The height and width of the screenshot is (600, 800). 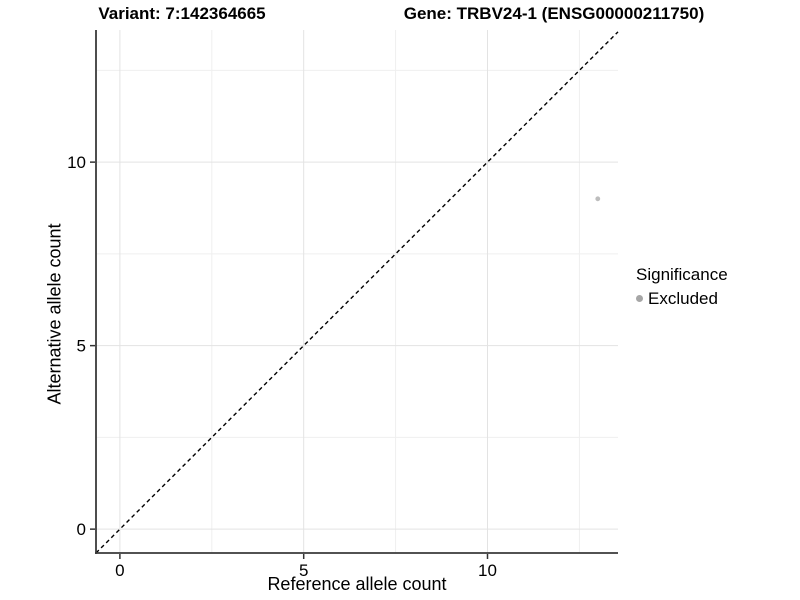 I want to click on x-tick-label: 0, so click(x=119, y=570).